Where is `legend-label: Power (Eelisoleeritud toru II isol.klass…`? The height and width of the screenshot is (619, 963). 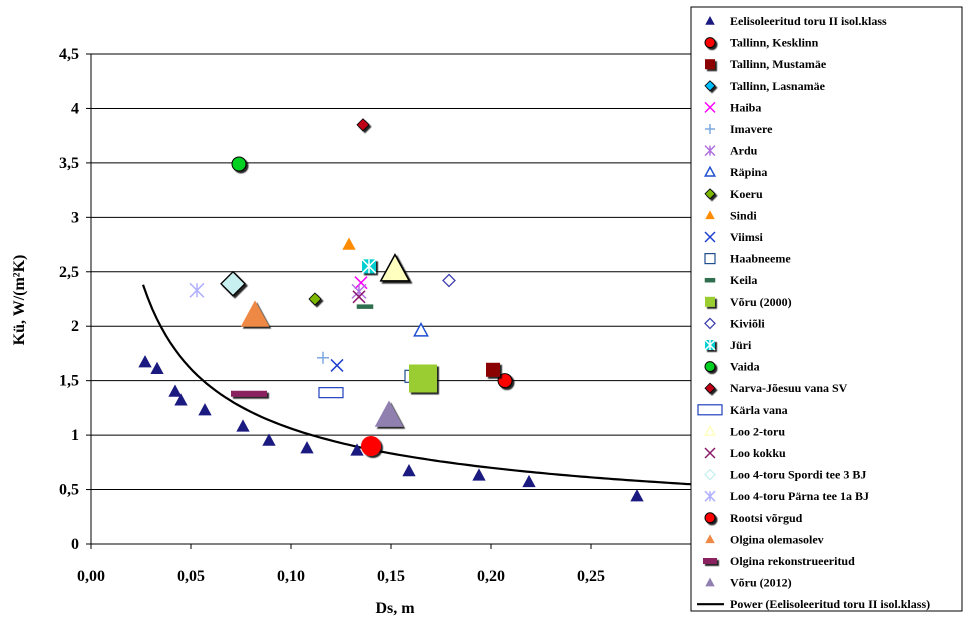 legend-label: Power (Eelisoleeritud toru II isol.klass… is located at coordinates (830, 604).